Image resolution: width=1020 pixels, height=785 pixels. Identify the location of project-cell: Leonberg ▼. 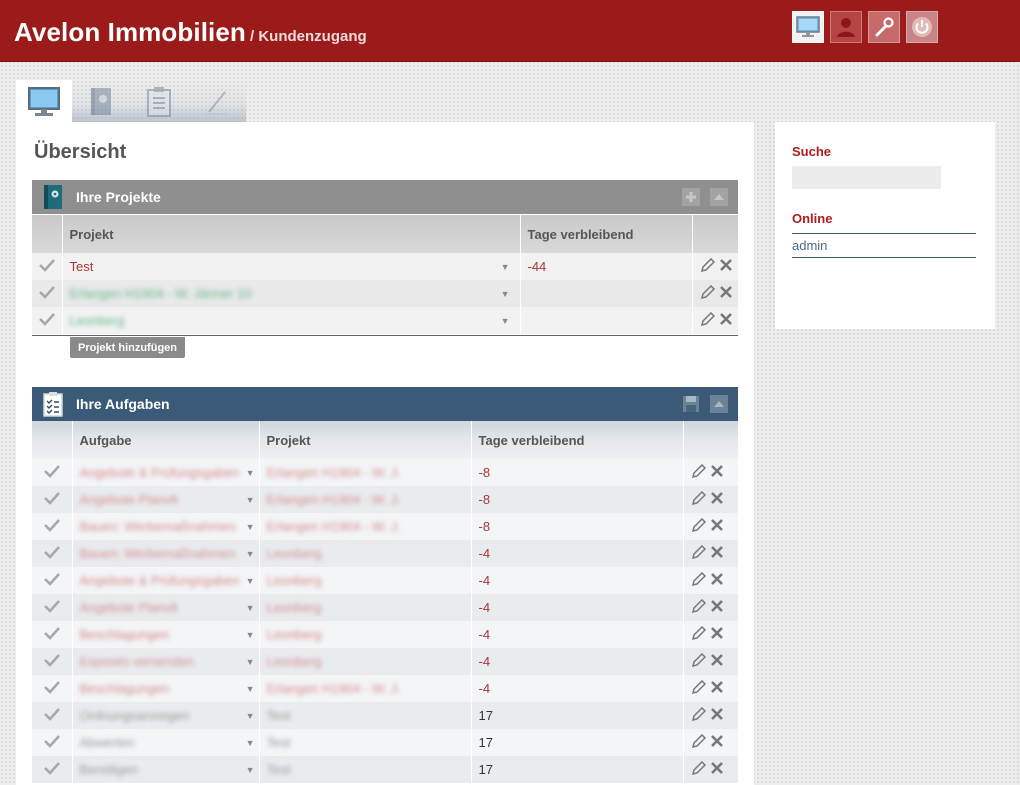
(291, 320).